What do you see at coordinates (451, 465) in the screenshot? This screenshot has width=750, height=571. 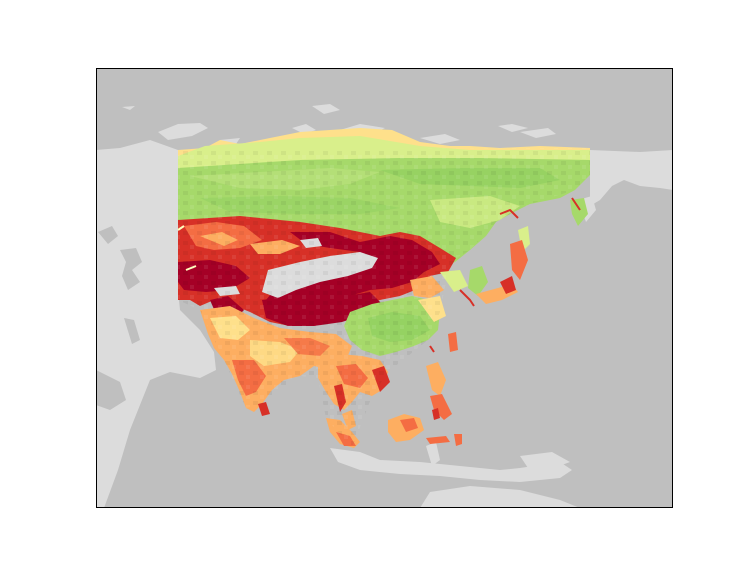 I see `indonesia-grey` at bounding box center [451, 465].